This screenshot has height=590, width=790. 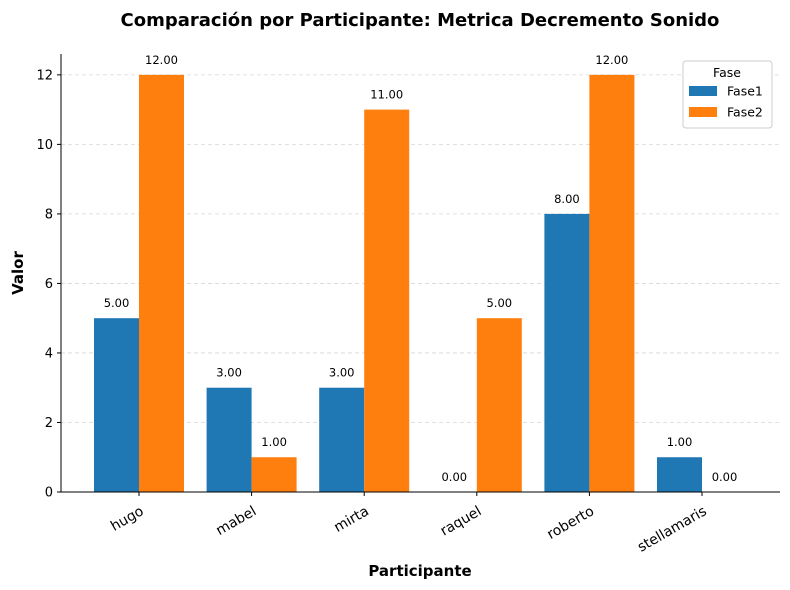 What do you see at coordinates (679, 474) in the screenshot?
I see `bar-fase1-stellamaris` at bounding box center [679, 474].